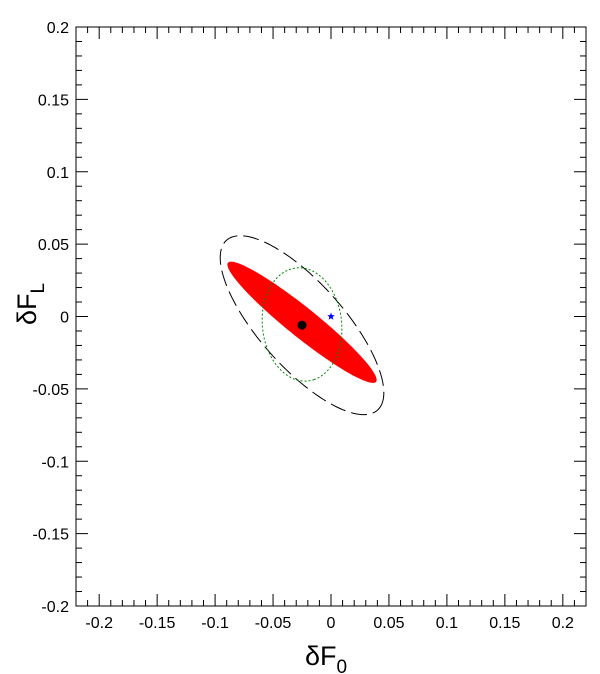 This screenshot has height=674, width=600. What do you see at coordinates (215, 623) in the screenshot?
I see `x-tick-label: -0.1` at bounding box center [215, 623].